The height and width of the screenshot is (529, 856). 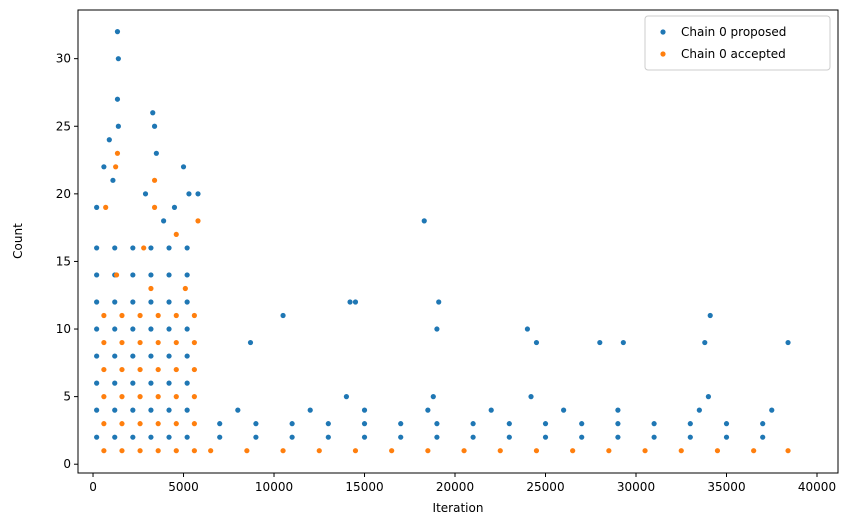 What do you see at coordinates (455, 487) in the screenshot?
I see `x-tick-label: 20000` at bounding box center [455, 487].